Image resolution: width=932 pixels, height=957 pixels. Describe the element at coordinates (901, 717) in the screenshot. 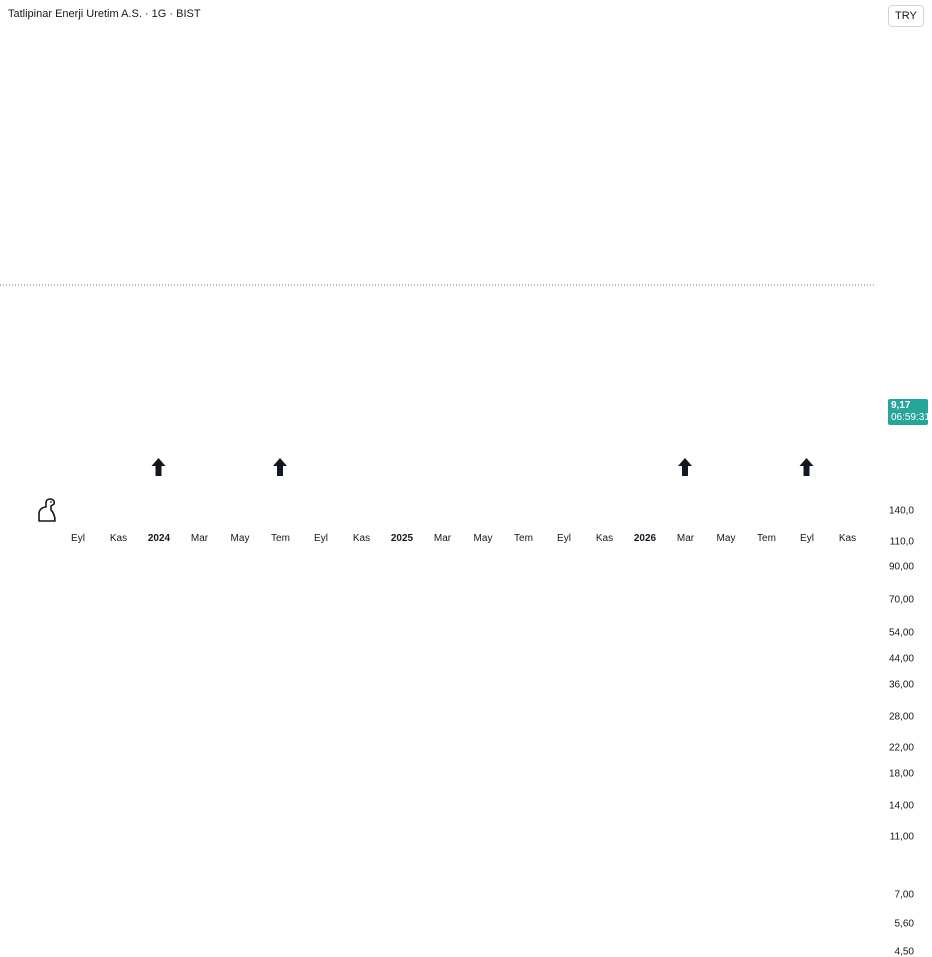

I see `price-axis-tick: 28,00` at that location.